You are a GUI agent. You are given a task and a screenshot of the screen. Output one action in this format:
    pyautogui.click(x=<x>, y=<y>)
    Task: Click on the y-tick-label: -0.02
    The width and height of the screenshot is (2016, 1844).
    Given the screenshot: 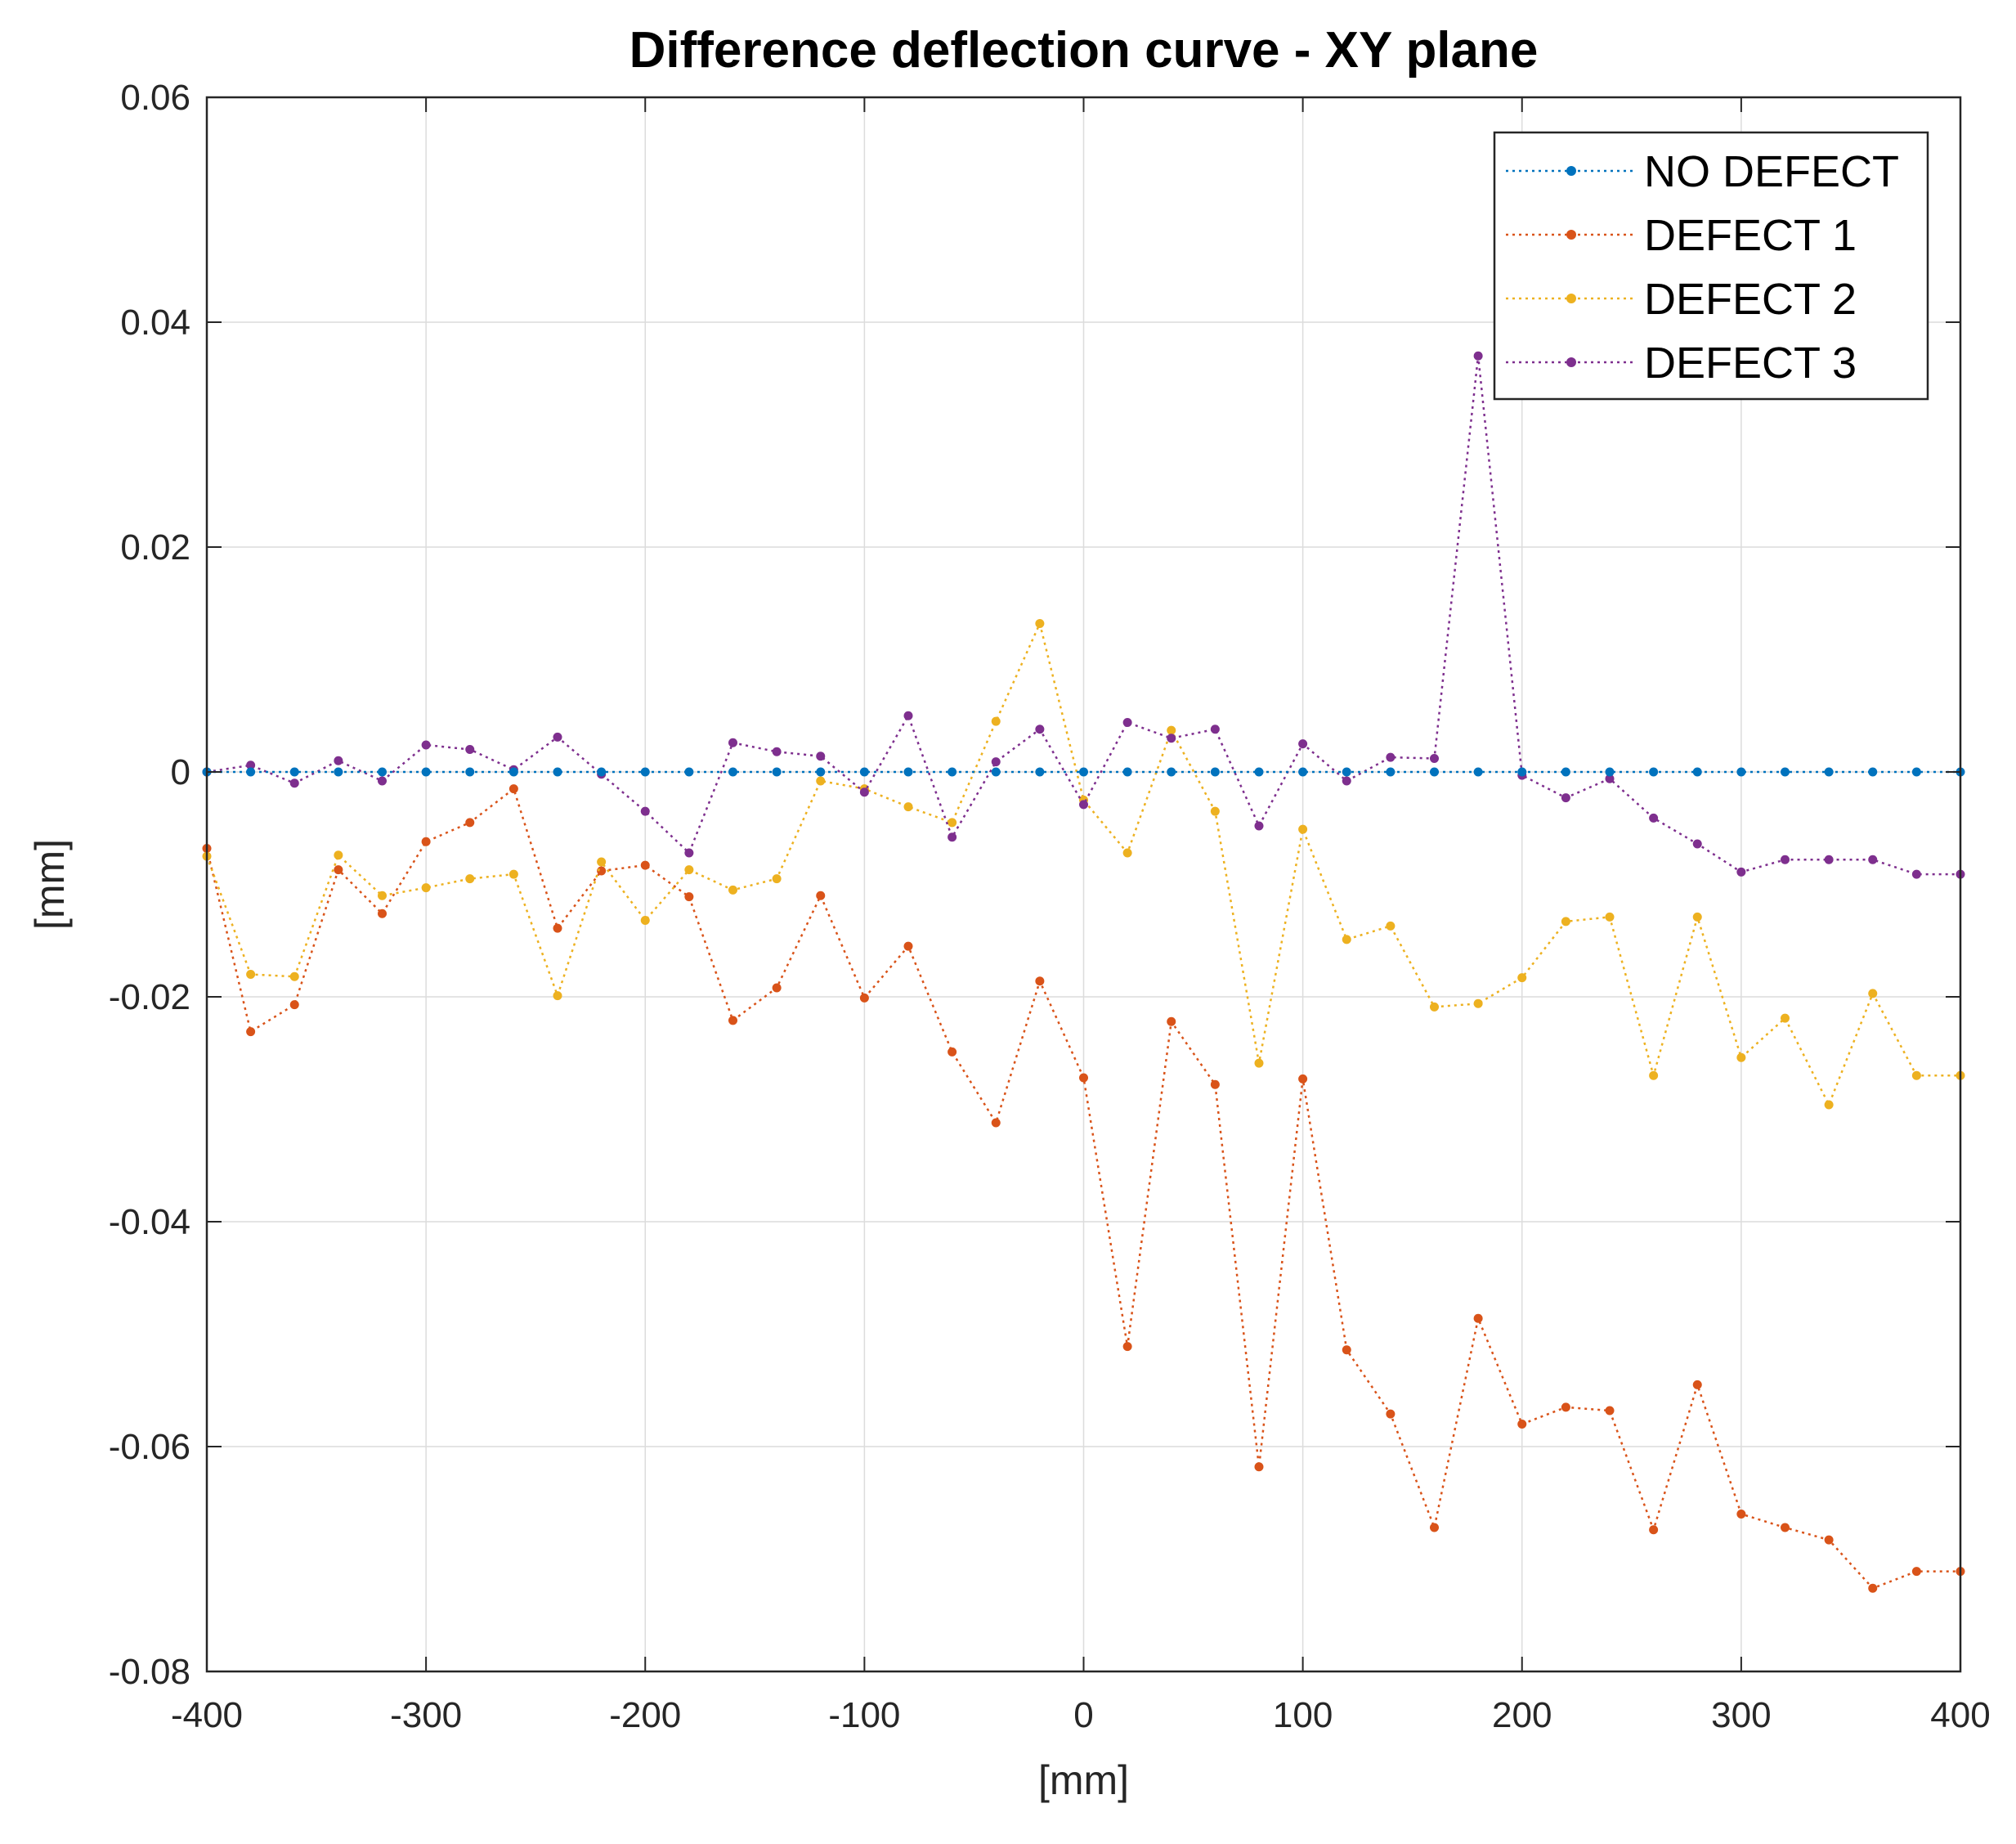 What is the action you would take?
    pyautogui.click(x=149, y=997)
    